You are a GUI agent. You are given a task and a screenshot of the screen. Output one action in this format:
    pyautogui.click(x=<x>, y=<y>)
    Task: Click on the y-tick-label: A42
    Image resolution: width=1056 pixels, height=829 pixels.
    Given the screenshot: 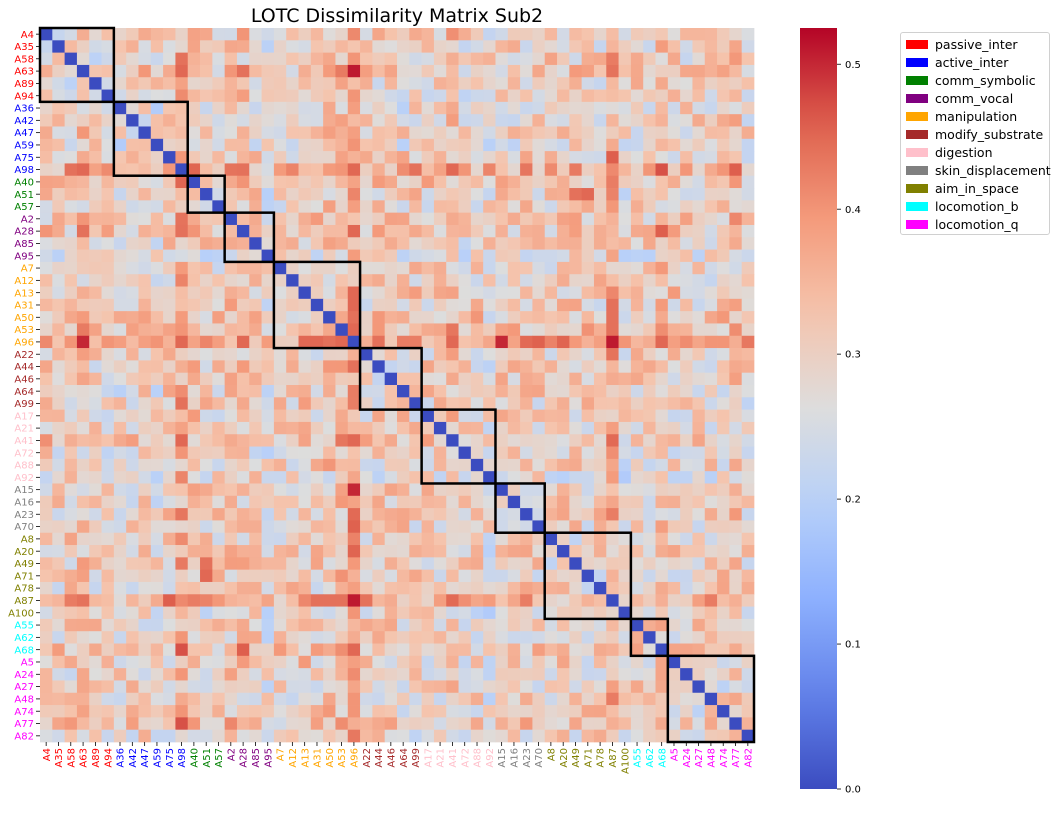 What is the action you would take?
    pyautogui.click(x=24, y=121)
    